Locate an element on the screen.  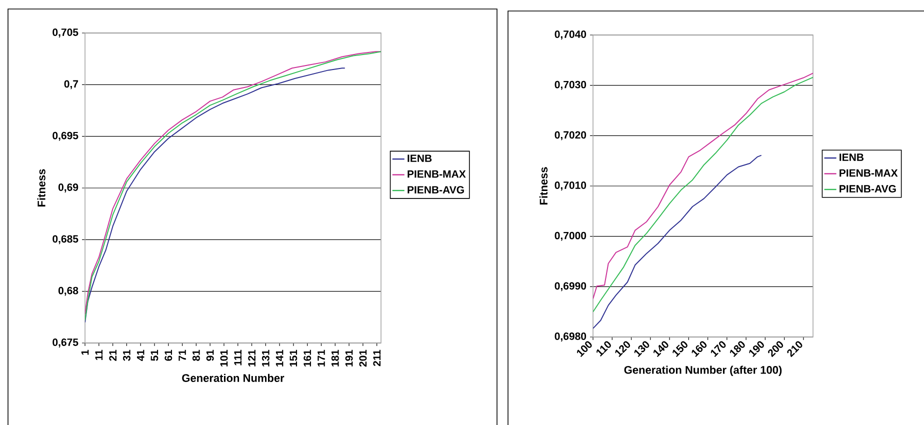
x-tick-label: 81 is located at coordinates (196, 355).